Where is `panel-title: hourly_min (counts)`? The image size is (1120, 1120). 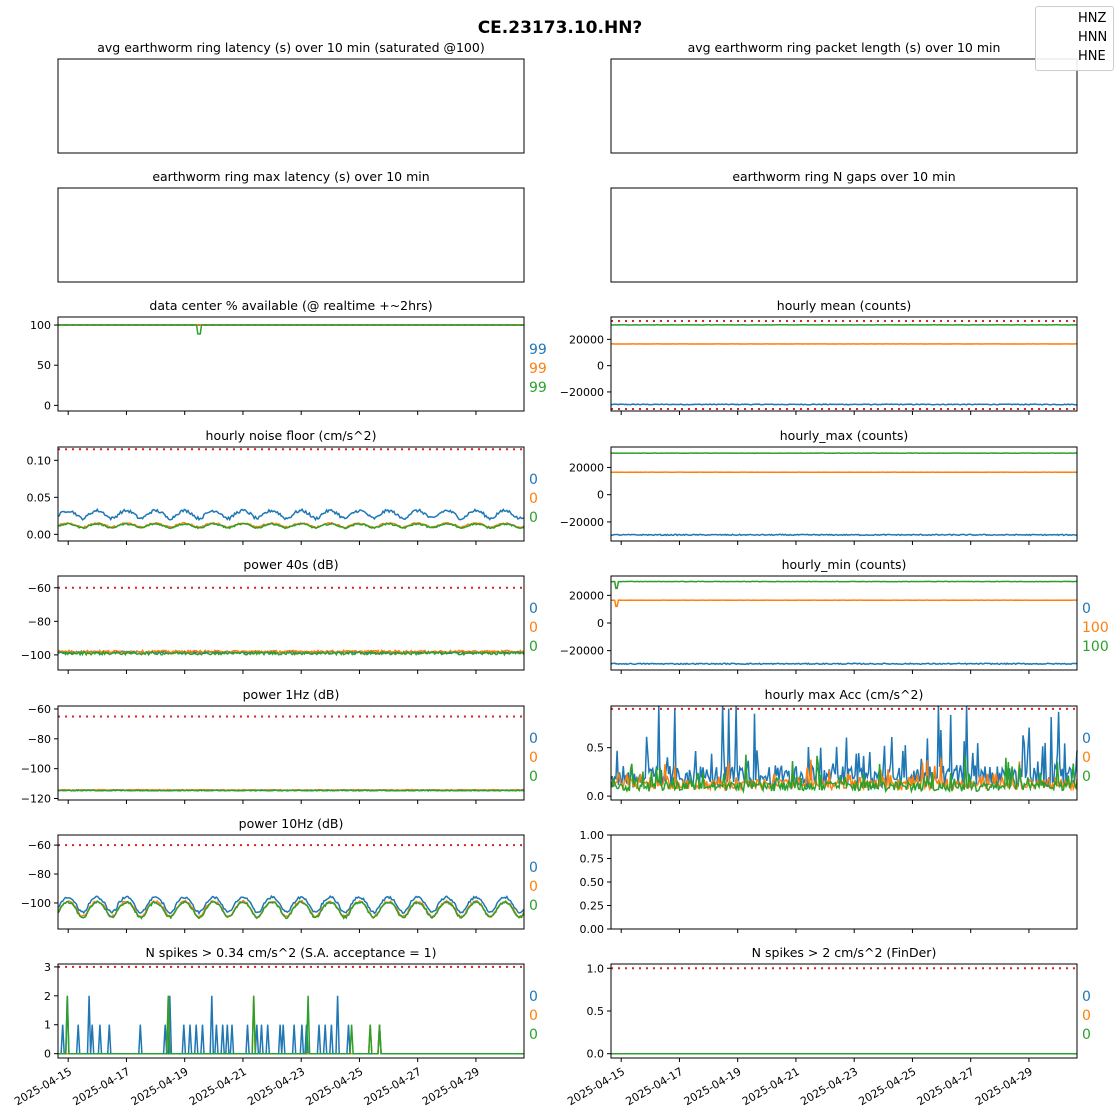
panel-title: hourly_min (counts) is located at coordinates (844, 564).